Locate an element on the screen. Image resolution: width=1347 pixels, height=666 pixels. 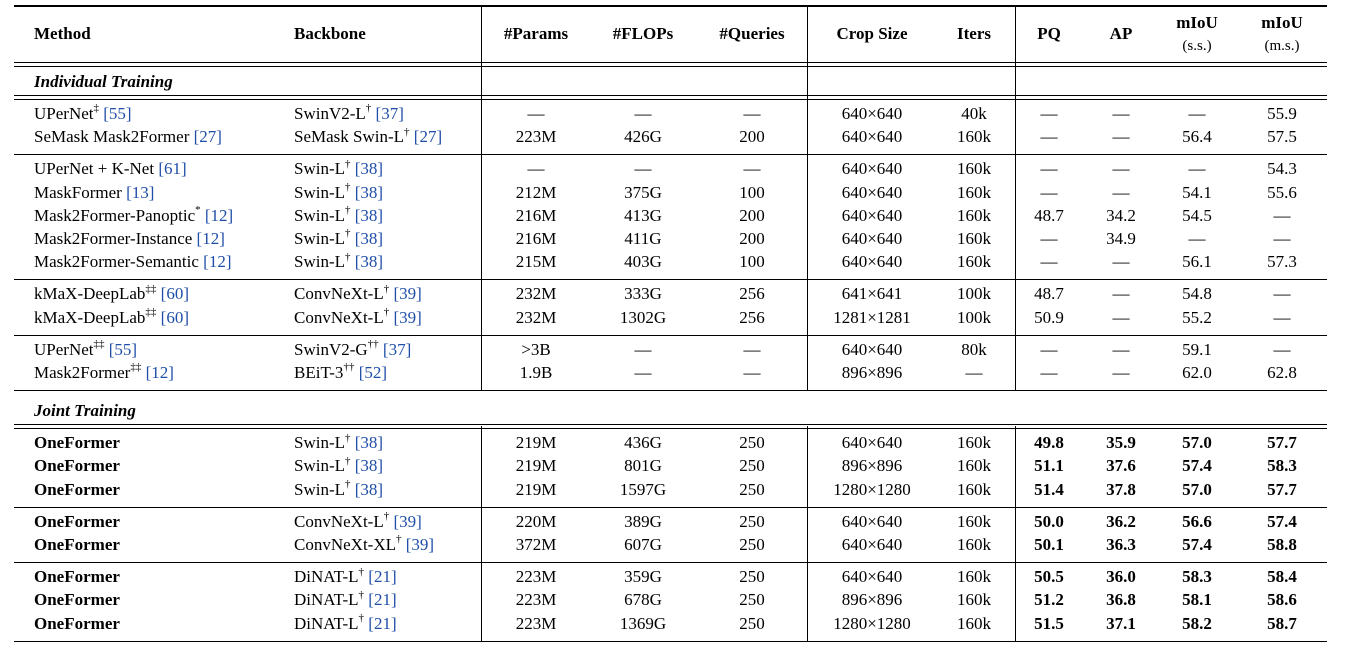
cell-iters: 160k is located at coordinates (974, 262).